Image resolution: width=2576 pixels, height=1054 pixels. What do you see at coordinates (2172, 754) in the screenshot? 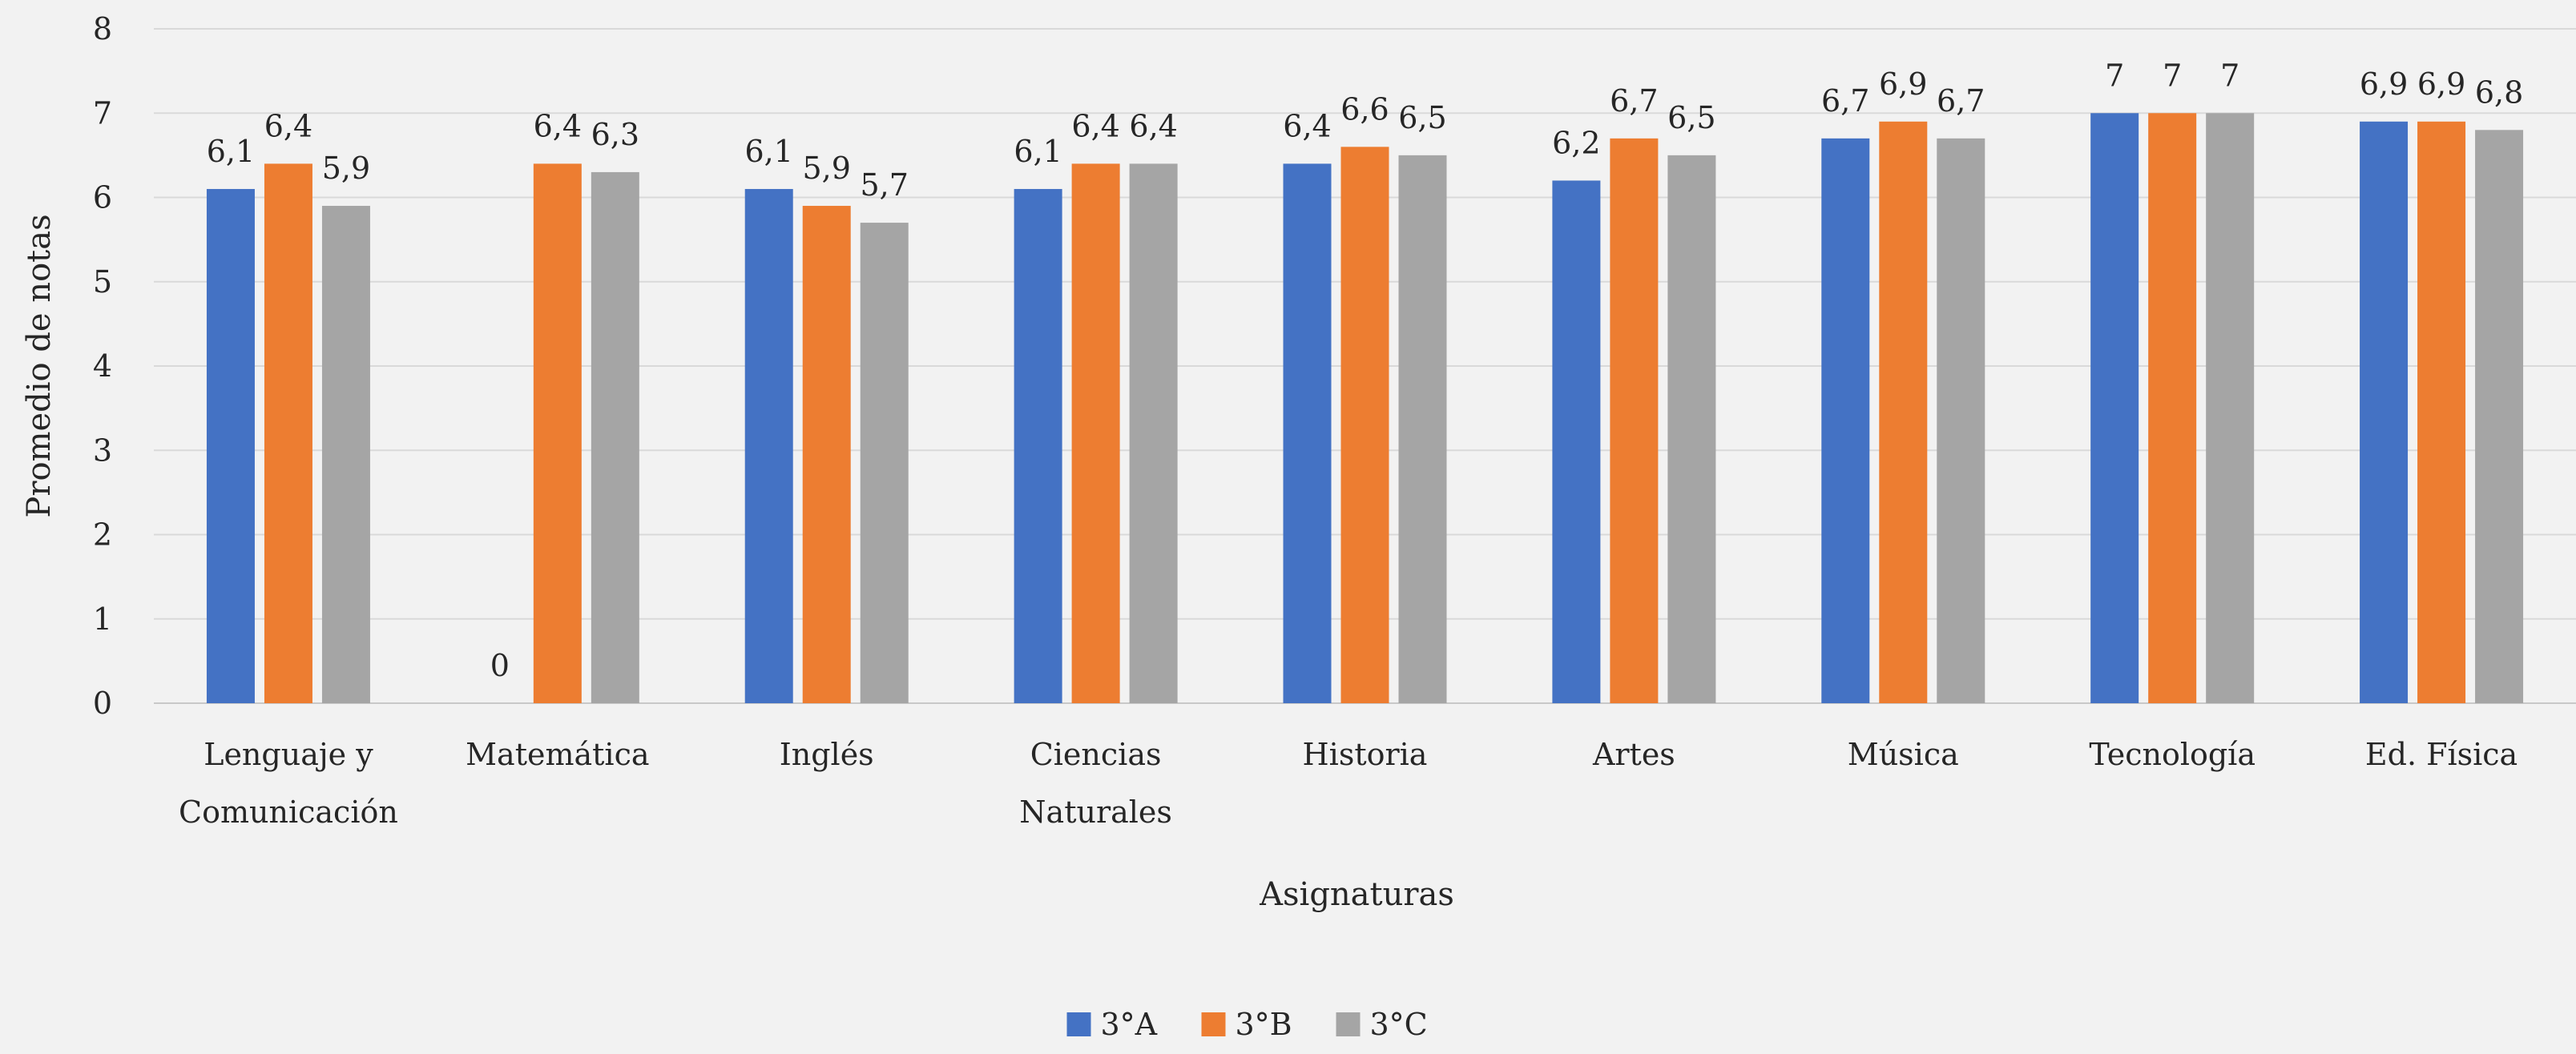
I see `x-category-label: Tecnología` at bounding box center [2172, 754].